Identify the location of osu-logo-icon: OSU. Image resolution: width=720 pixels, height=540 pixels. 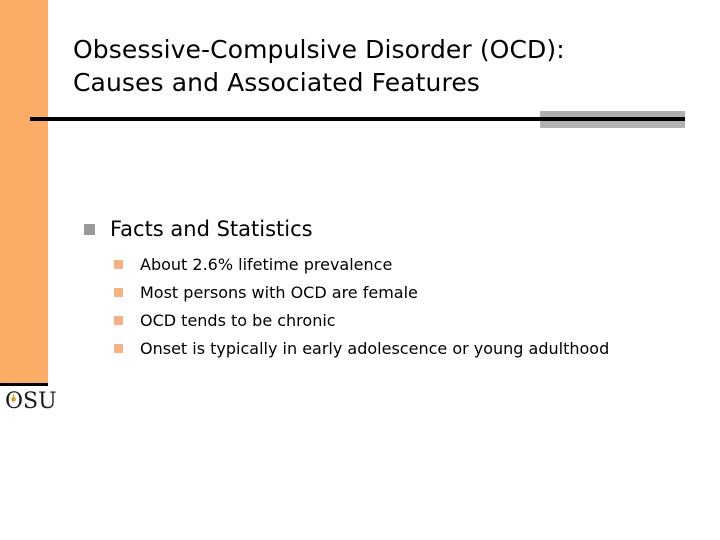
(31, 401).